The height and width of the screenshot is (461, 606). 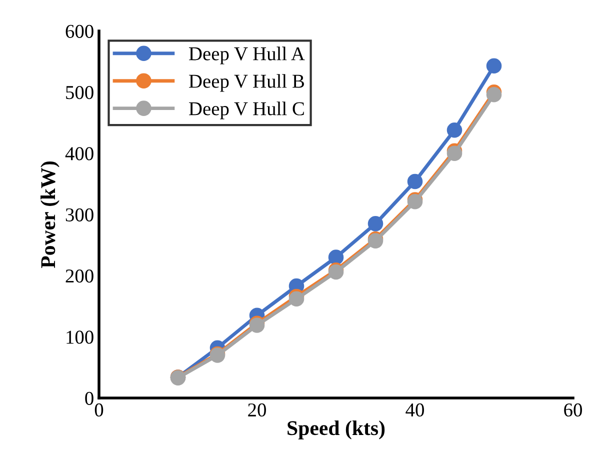 What do you see at coordinates (573, 410) in the screenshot?
I see `x-tick-label: 60` at bounding box center [573, 410].